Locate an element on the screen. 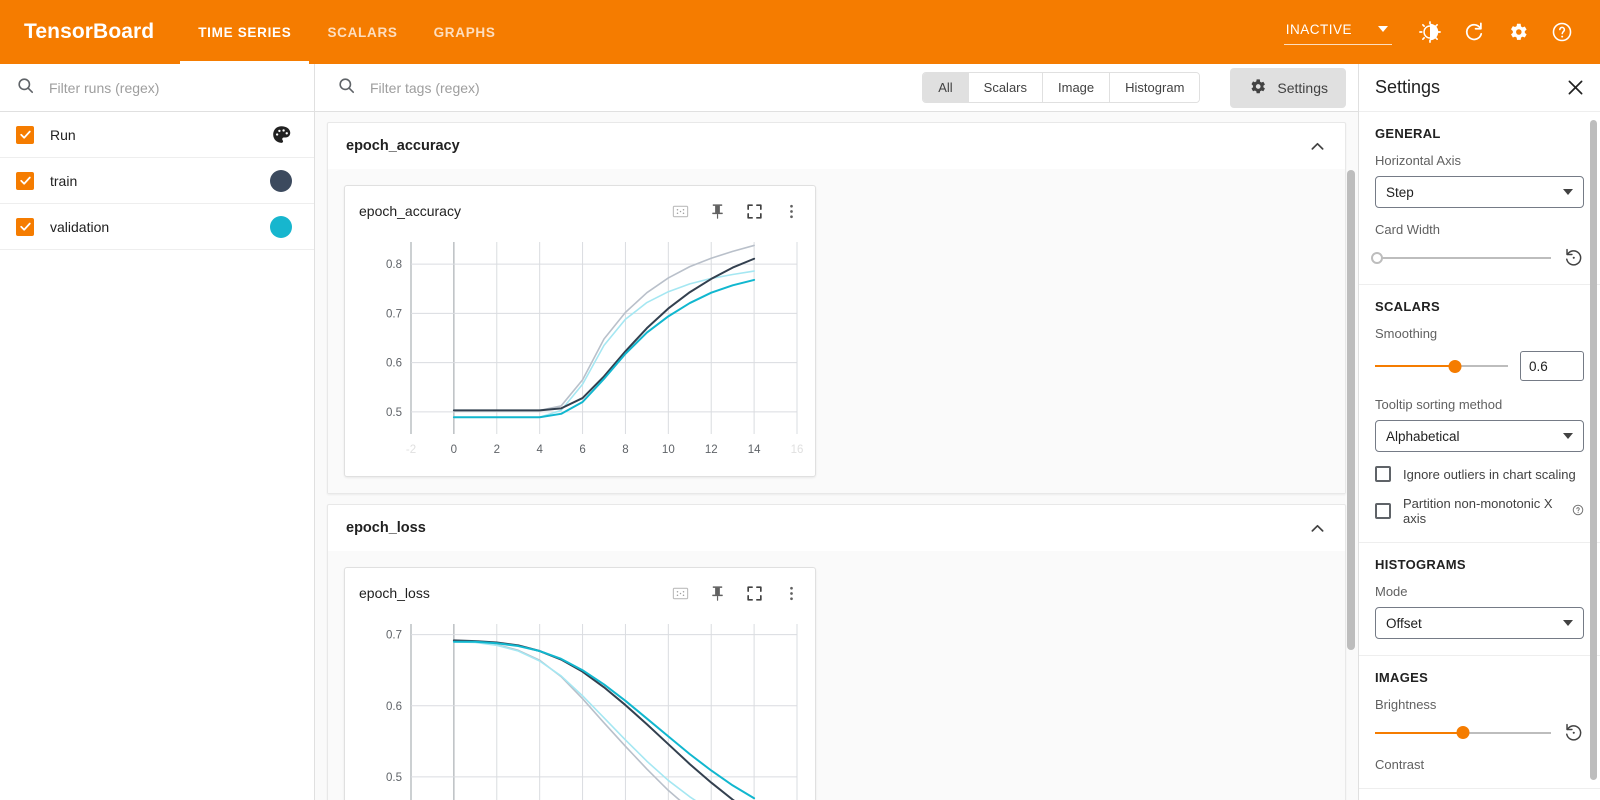 The width and height of the screenshot is (1600, 800). settings-button-label: Settings is located at coordinates (1302, 87).